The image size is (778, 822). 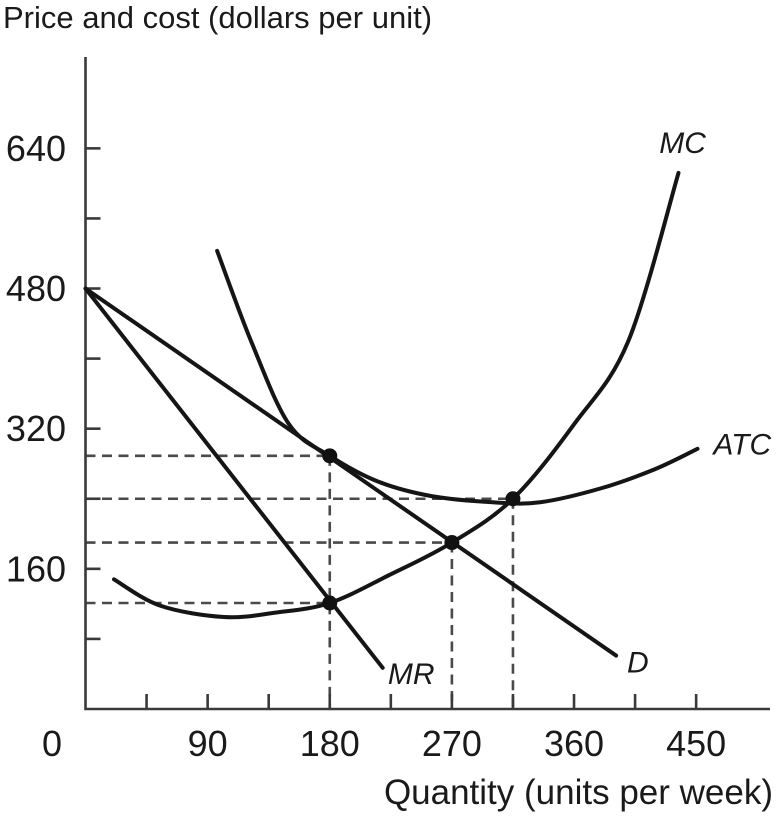 What do you see at coordinates (36, 568) in the screenshot?
I see `y-tick-label-160: 160` at bounding box center [36, 568].